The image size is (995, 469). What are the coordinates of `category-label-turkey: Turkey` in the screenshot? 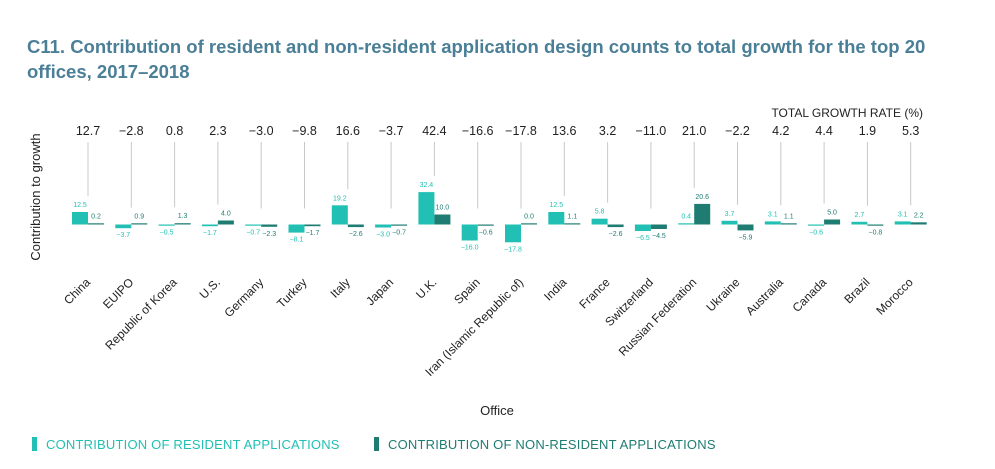 It's located at (292, 293).